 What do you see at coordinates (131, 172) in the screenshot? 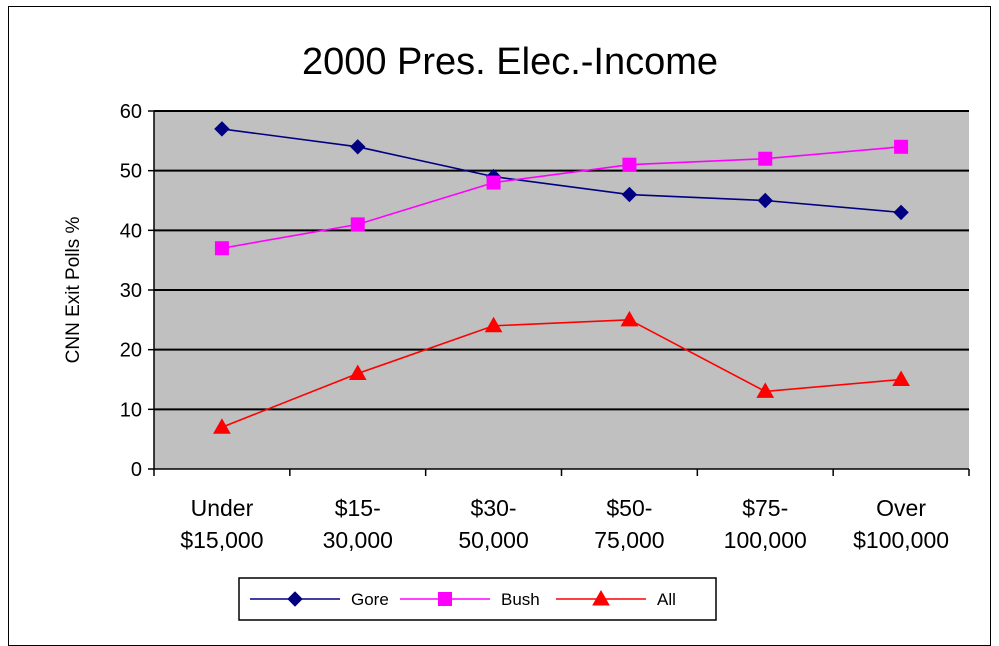
I see `y-tick-label: 50` at bounding box center [131, 172].